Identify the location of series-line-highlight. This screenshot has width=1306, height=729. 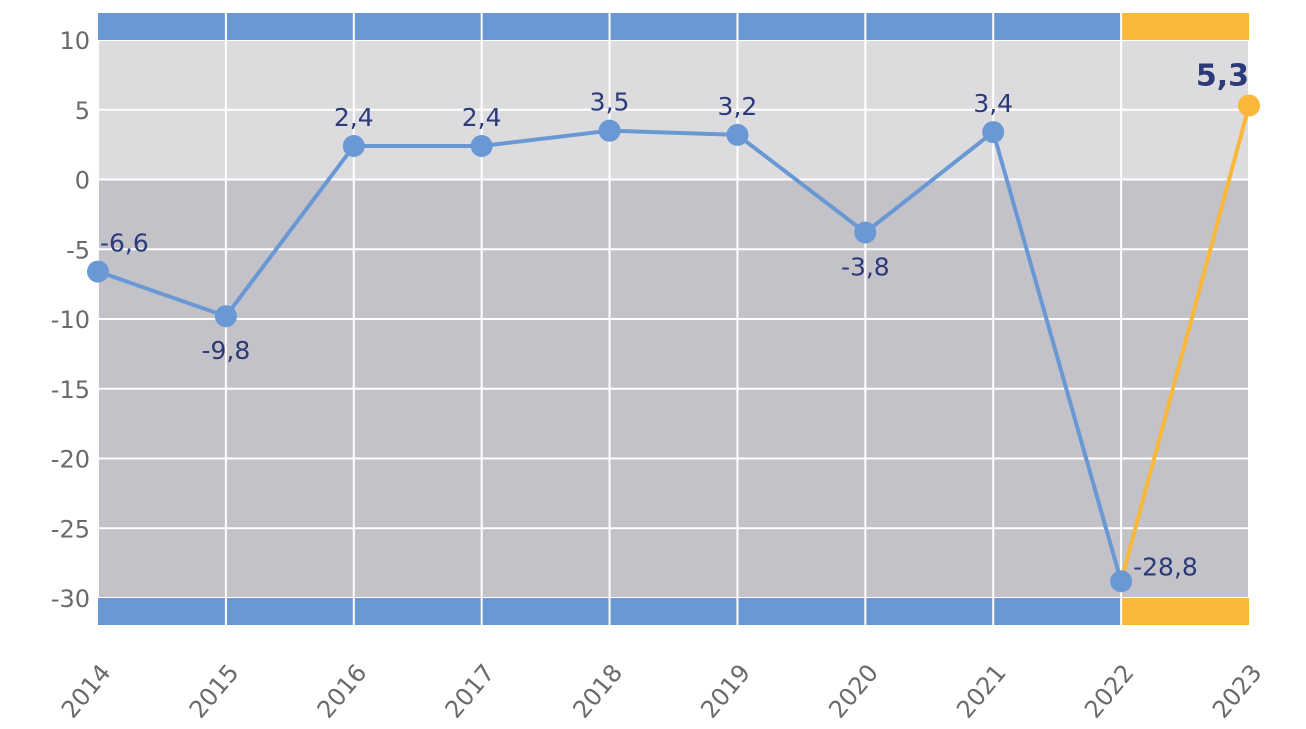
(1185, 343).